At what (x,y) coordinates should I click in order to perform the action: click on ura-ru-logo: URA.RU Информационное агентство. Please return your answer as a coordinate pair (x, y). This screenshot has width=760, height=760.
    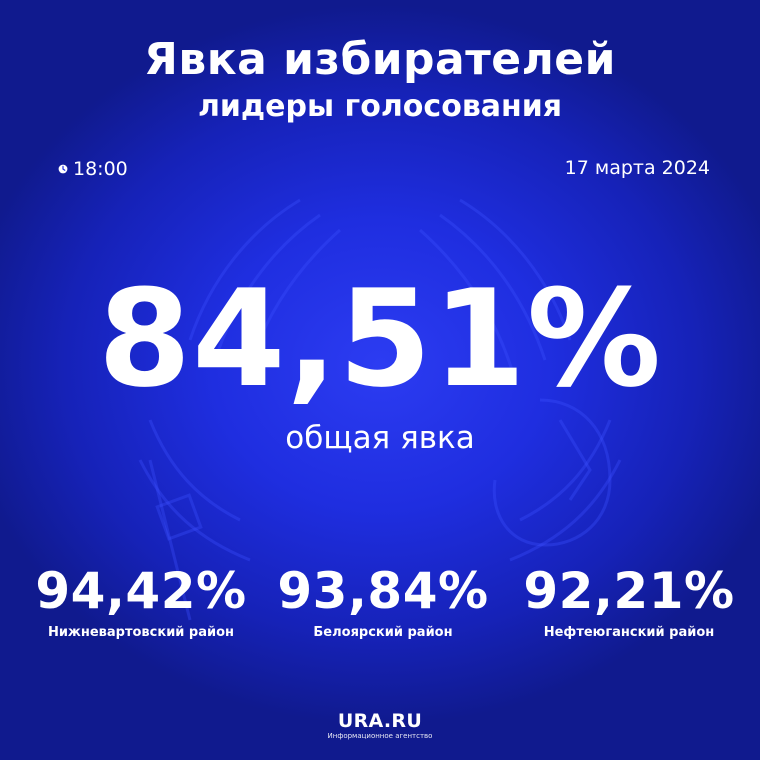
    Looking at the image, I should click on (380, 726).